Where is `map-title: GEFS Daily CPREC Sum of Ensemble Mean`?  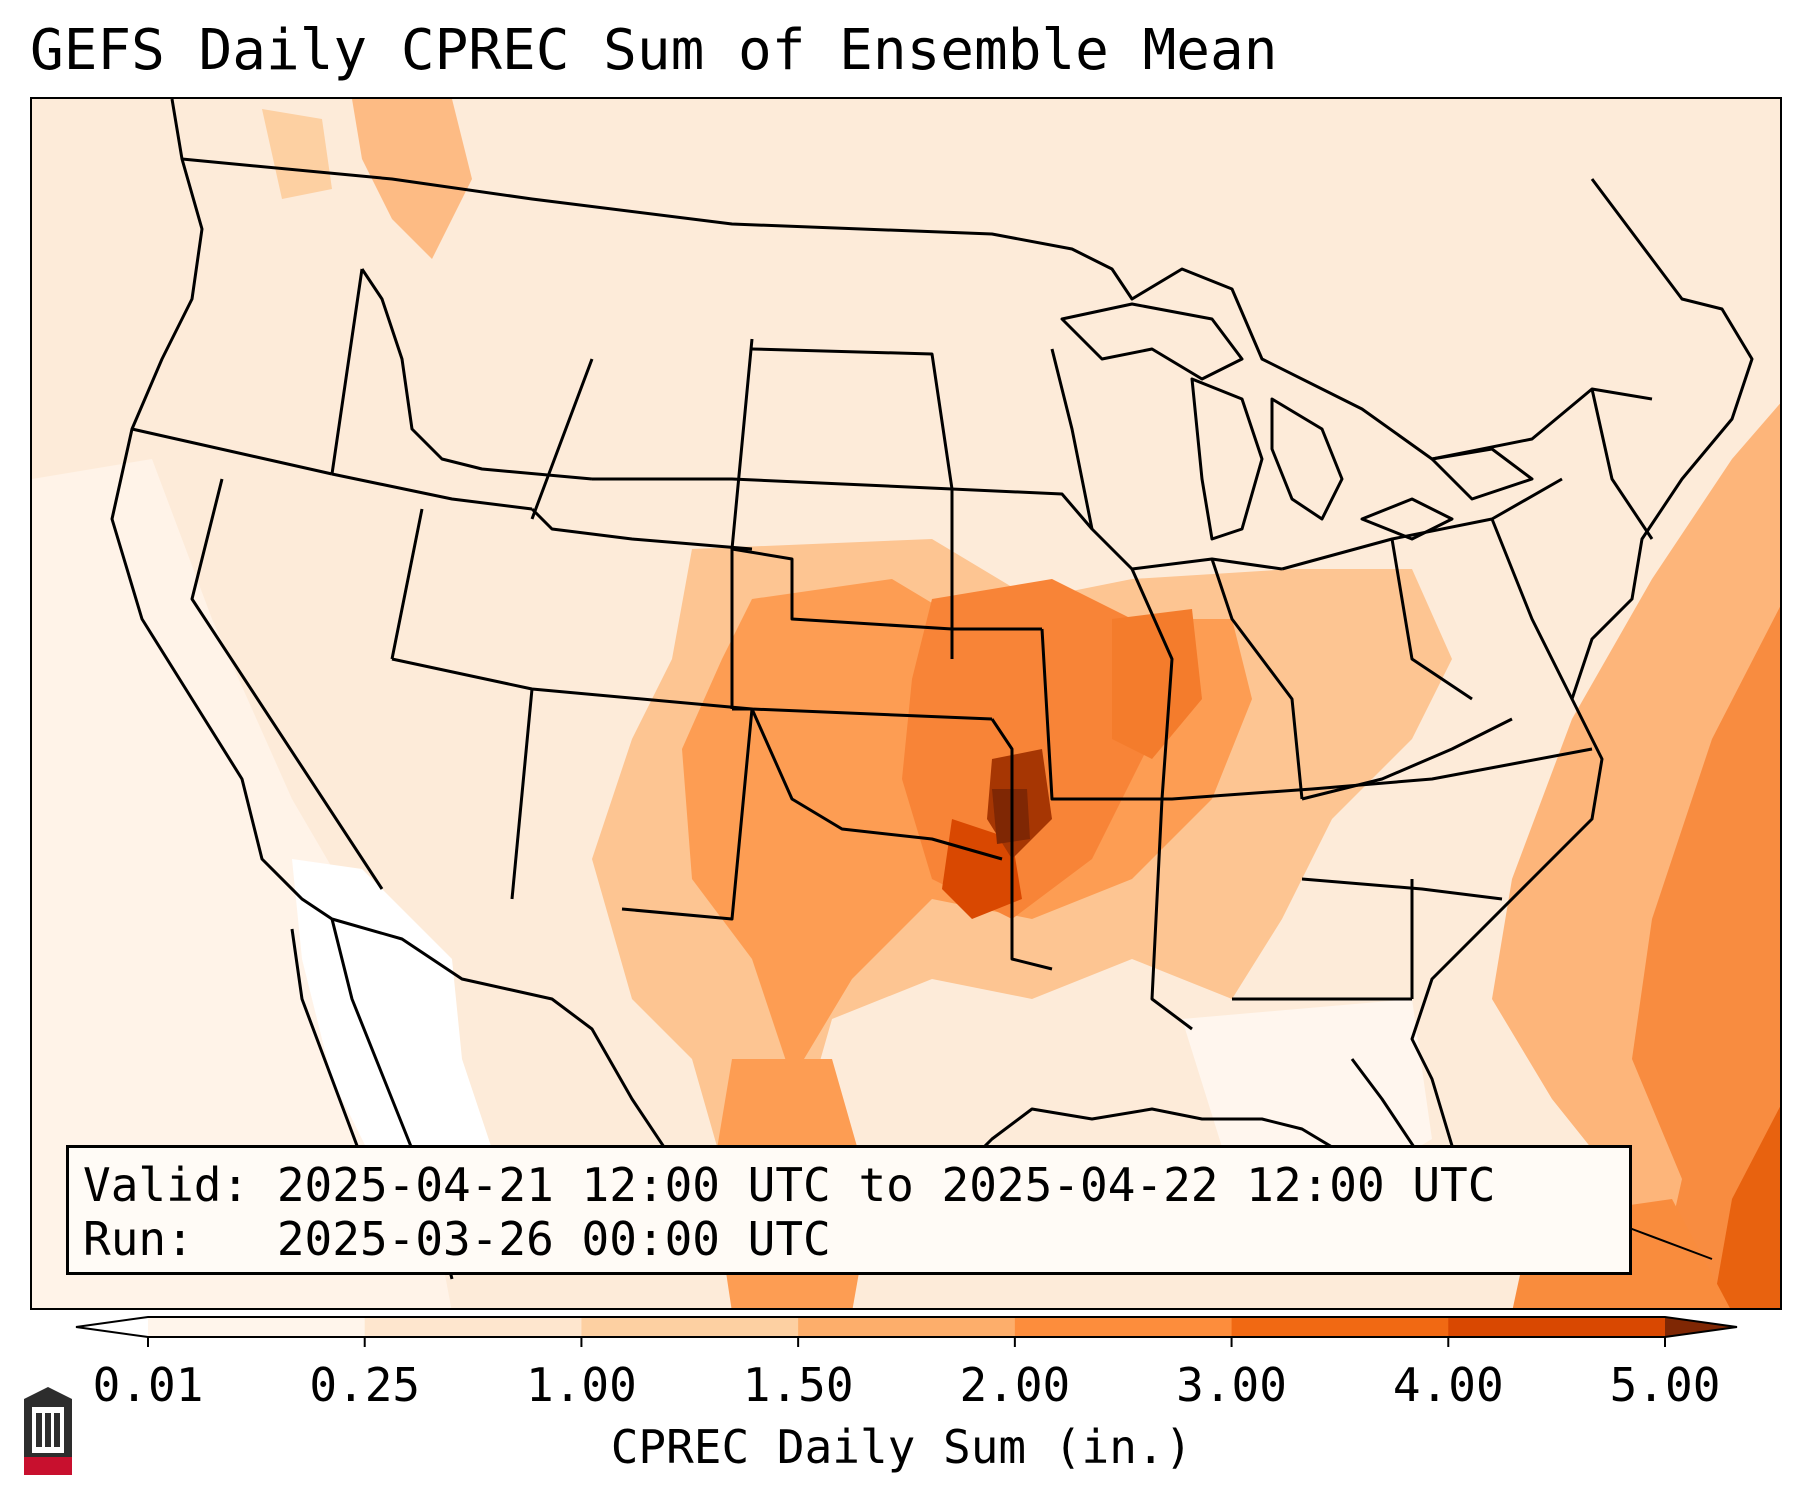 map-title: GEFS Daily CPREC Sum of Ensemble Mean is located at coordinates (654, 50).